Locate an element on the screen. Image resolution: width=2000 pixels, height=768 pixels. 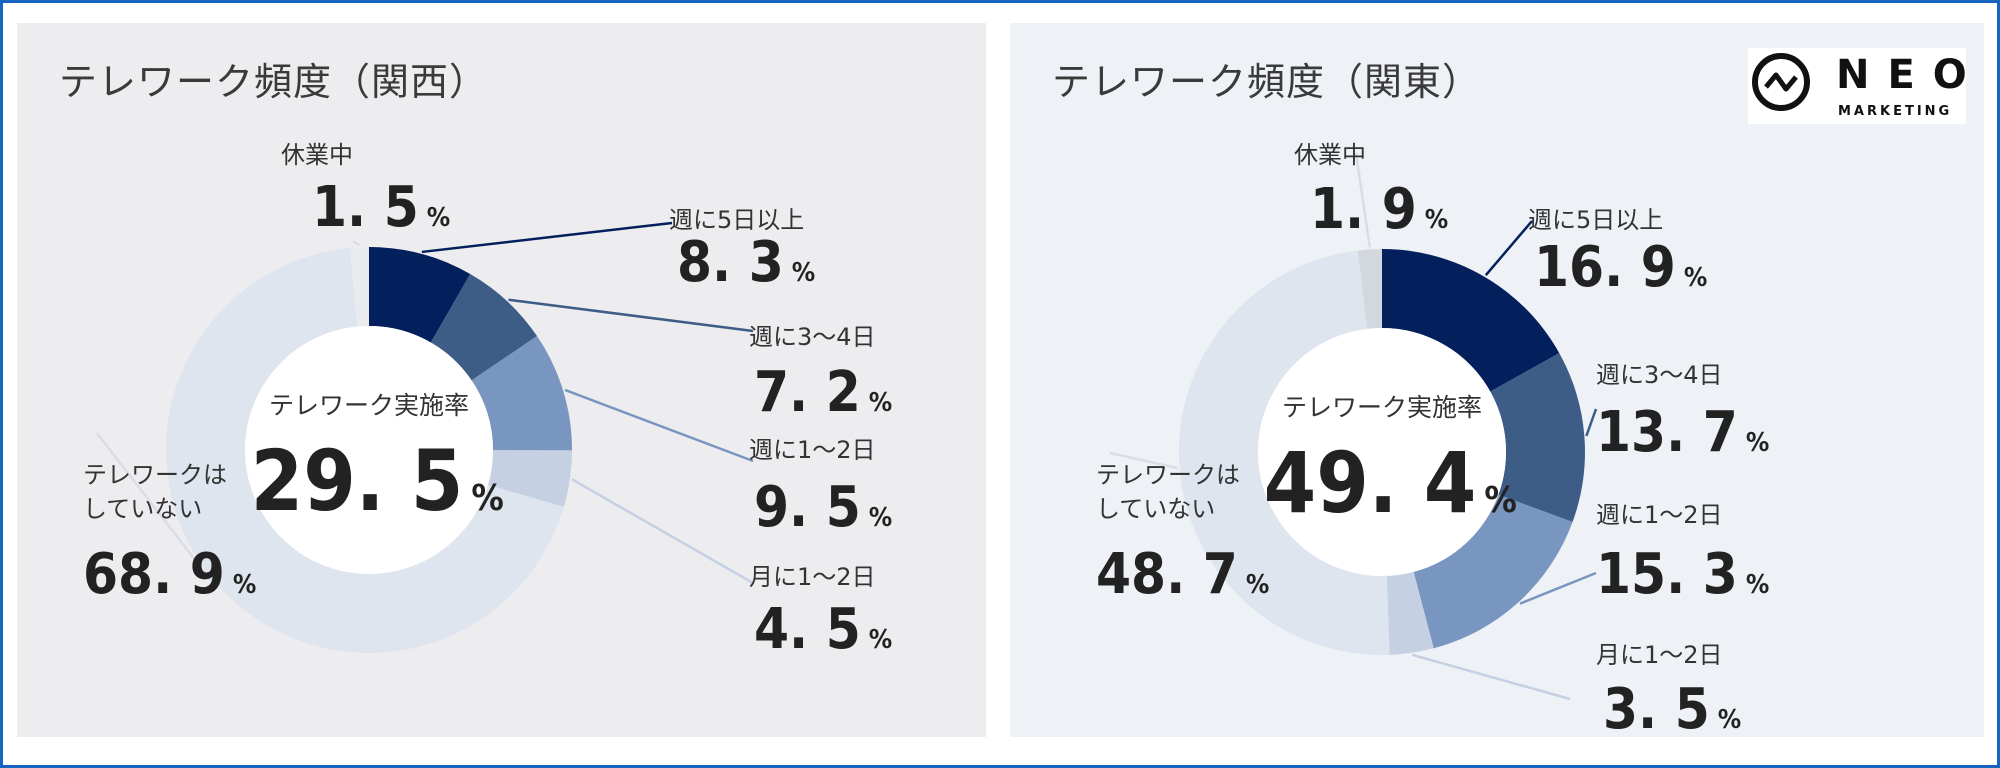
logo-word: NEO is located at coordinates (1910, 75).